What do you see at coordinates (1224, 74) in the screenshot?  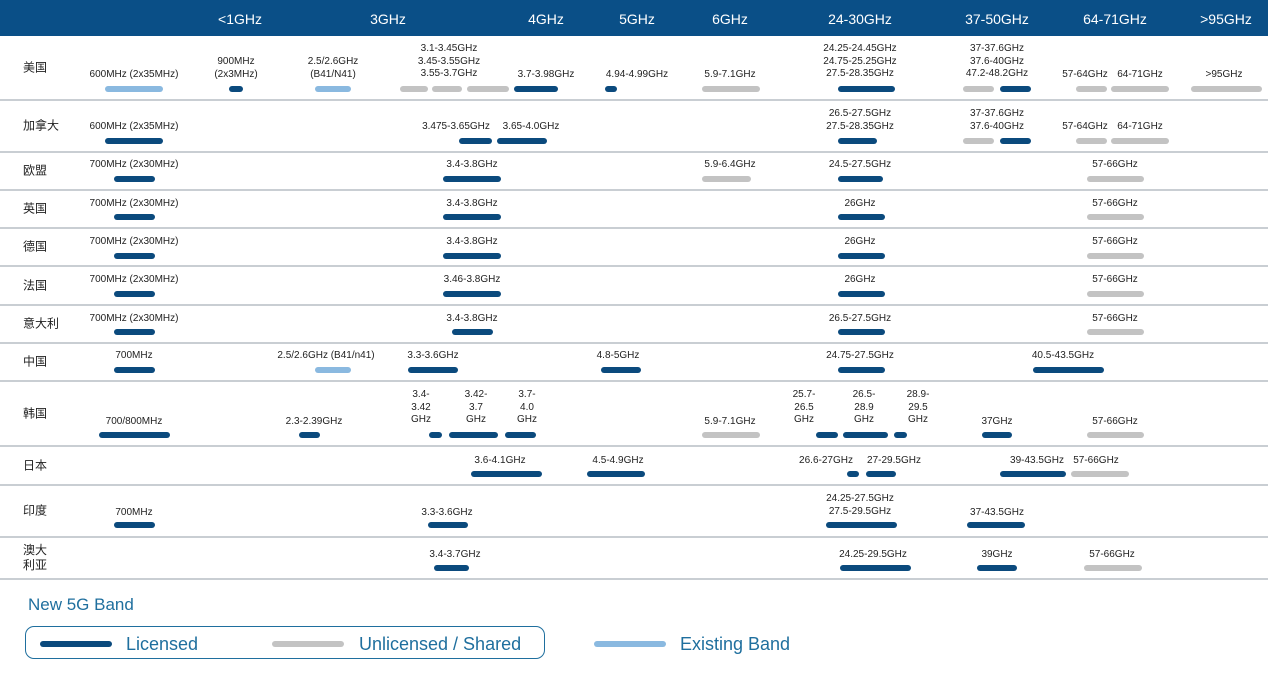 I see `band-label: >95GHz` at bounding box center [1224, 74].